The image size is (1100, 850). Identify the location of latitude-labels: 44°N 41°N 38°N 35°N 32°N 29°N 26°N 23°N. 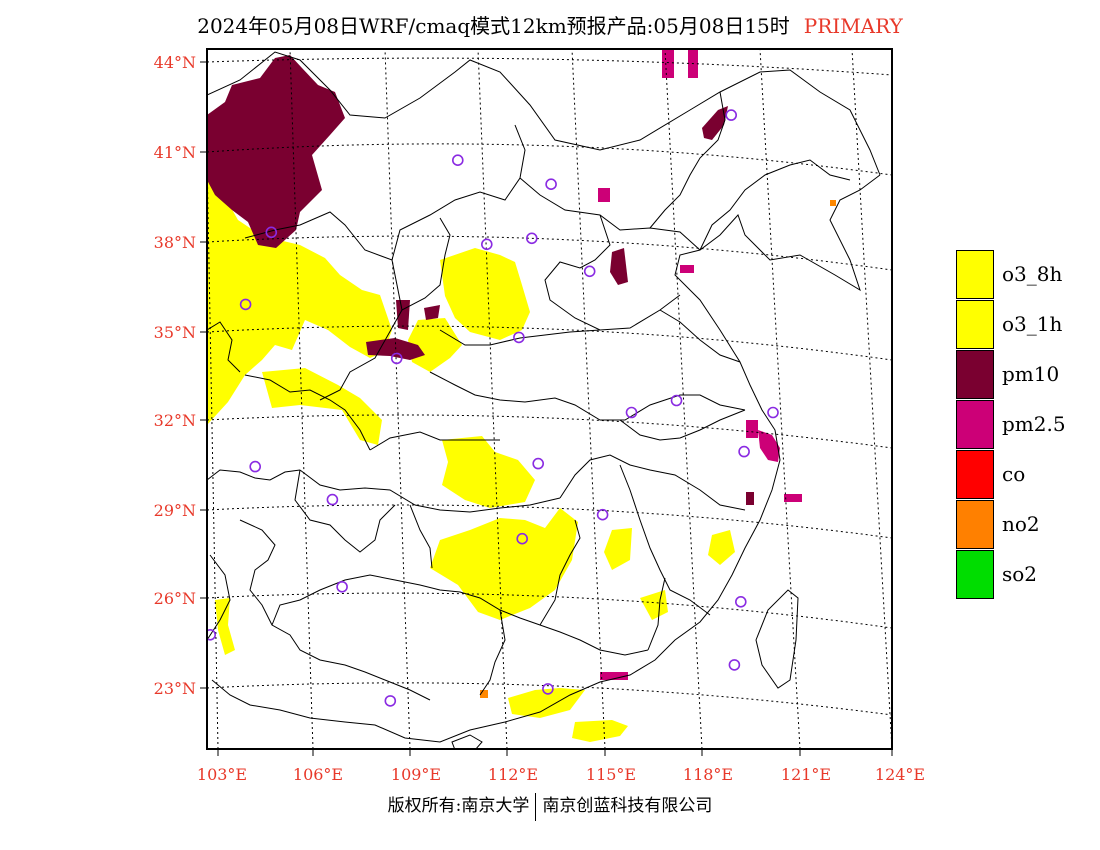
(175, 375).